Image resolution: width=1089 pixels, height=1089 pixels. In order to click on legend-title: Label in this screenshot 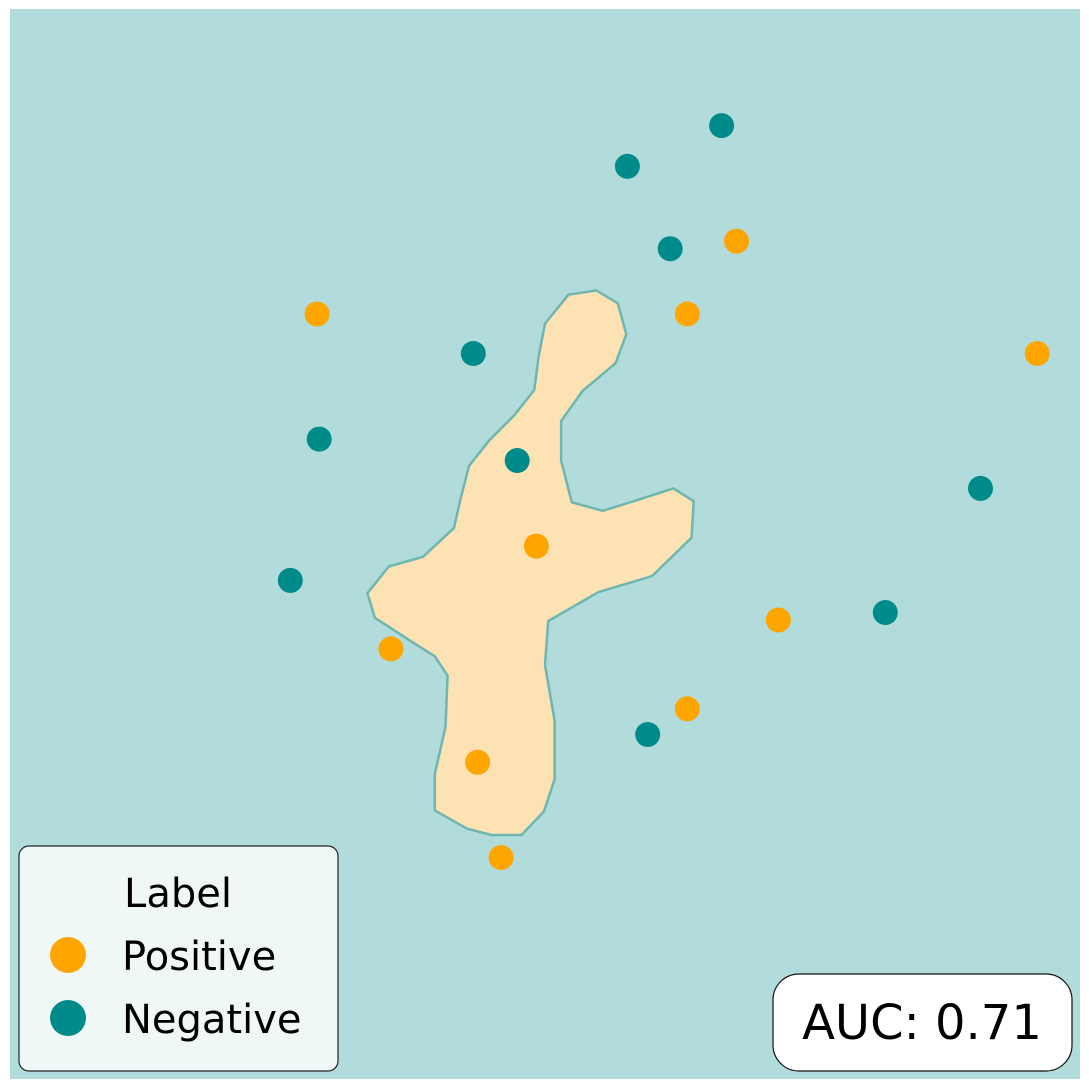, I will do `click(178, 894)`.